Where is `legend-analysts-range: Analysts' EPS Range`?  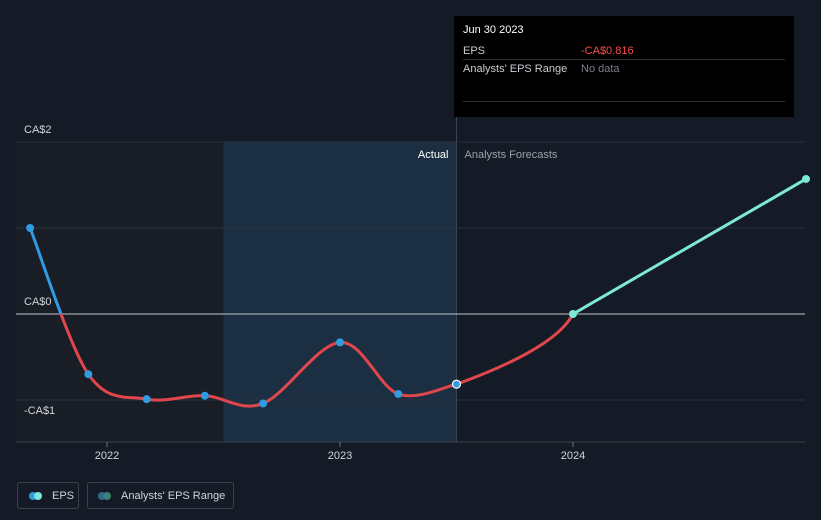 legend-analysts-range: Analysts' EPS Range is located at coordinates (160, 495).